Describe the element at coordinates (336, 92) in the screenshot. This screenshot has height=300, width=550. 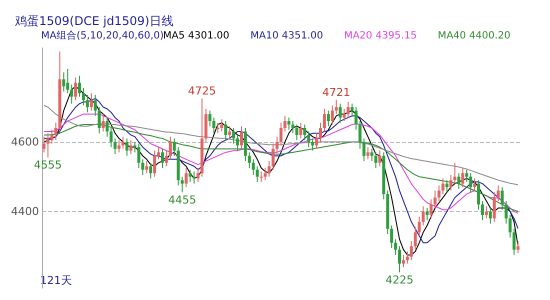
I see `annotation: 4721` at that location.